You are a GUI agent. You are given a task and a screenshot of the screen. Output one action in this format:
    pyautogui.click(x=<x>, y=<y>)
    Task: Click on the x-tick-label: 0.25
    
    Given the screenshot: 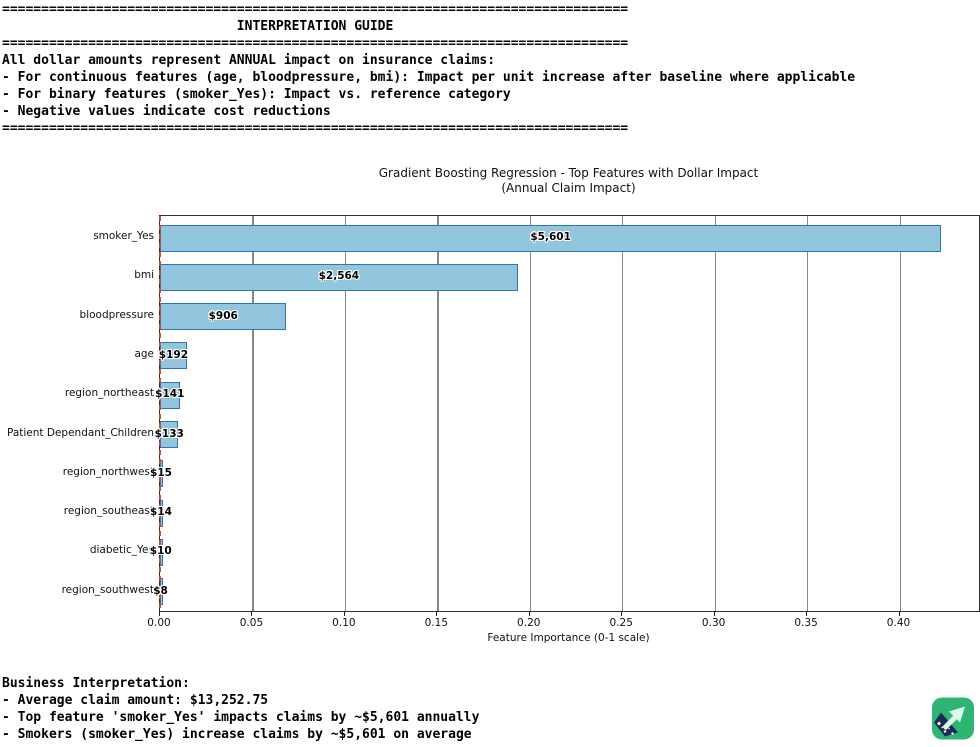 What is the action you would take?
    pyautogui.click(x=621, y=623)
    